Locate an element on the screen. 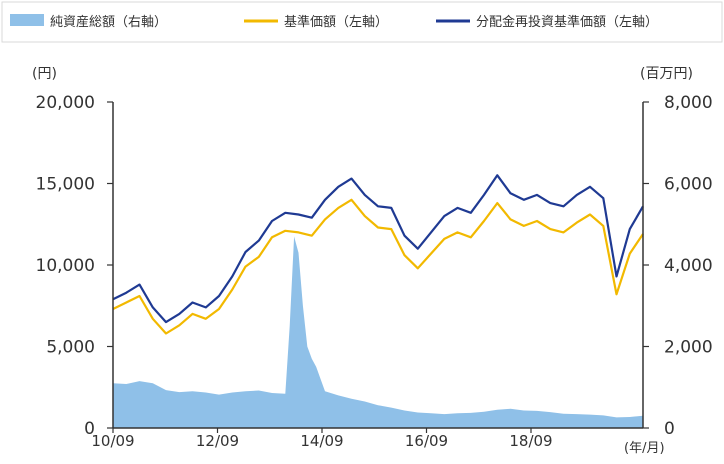  y-left-tick-label: 20,000 is located at coordinates (65, 103).